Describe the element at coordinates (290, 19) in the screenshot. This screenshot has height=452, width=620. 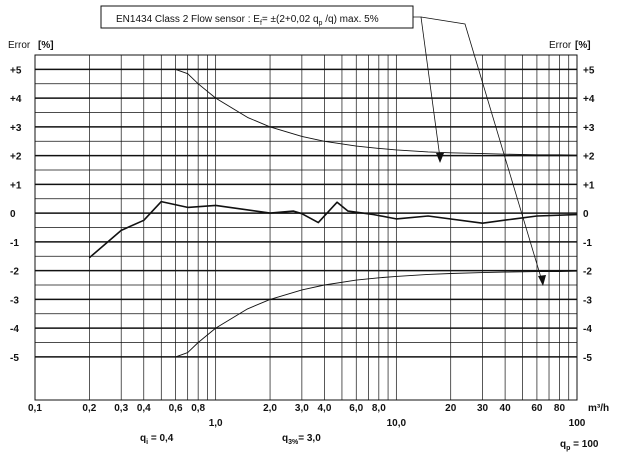
I see `annotation-formula-a: = ±(2+0,02 q` at that location.